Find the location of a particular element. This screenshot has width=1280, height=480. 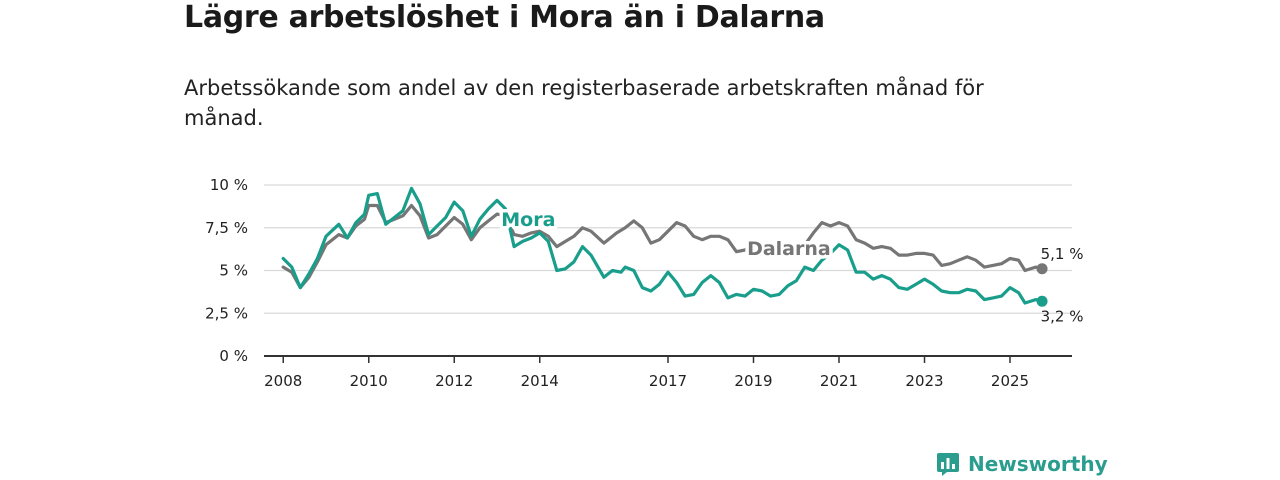

x-tick-label: 2025 is located at coordinates (1010, 381).